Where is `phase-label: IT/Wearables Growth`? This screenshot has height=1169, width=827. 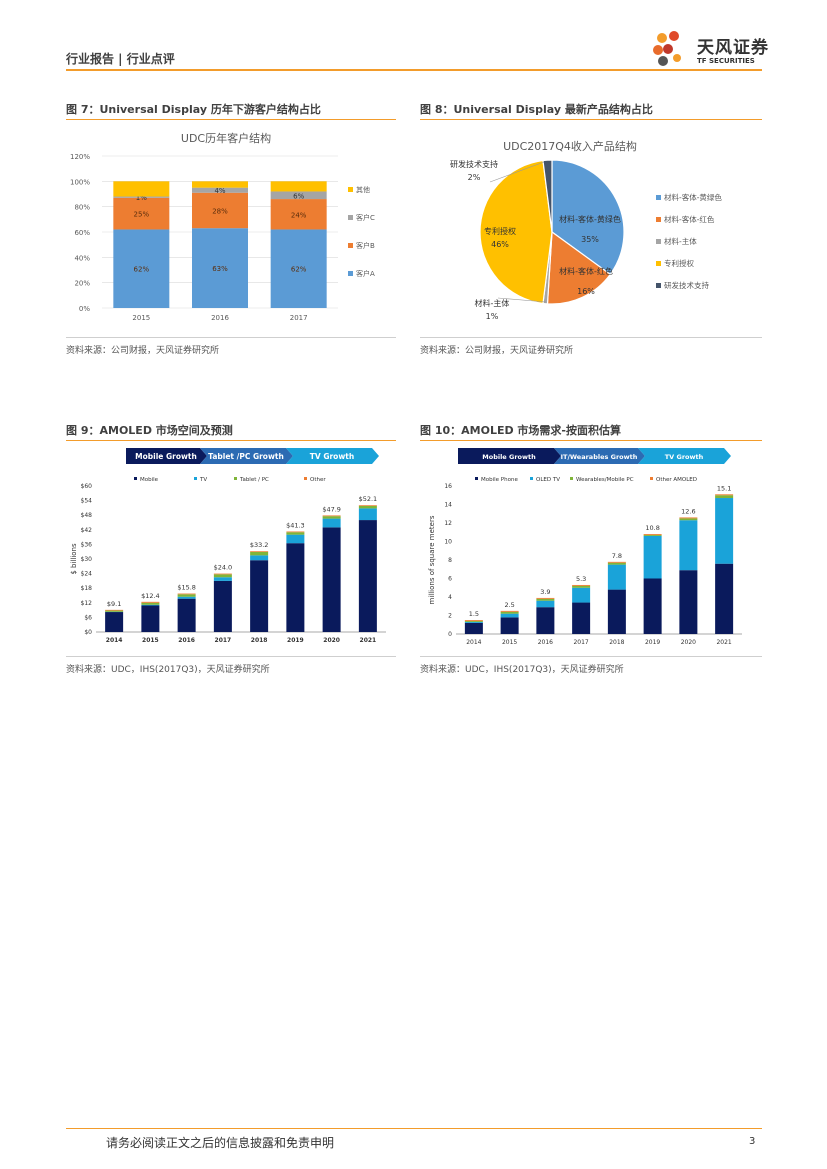 phase-label: IT/Wearables Growth is located at coordinates (599, 457).